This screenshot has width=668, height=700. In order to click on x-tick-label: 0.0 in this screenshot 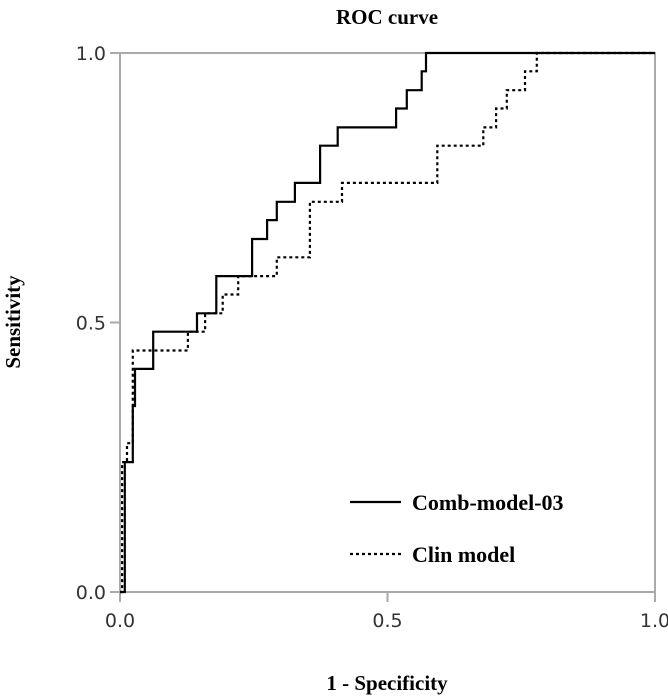, I will do `click(120, 621)`.